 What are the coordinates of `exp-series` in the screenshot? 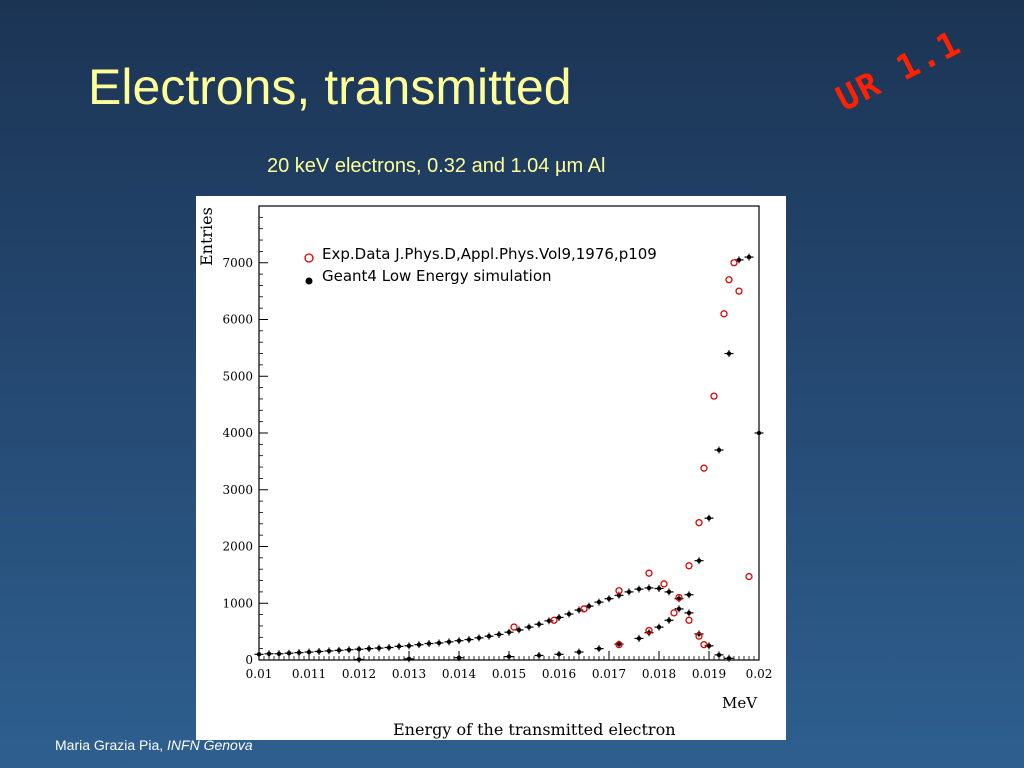 It's located at (631, 454).